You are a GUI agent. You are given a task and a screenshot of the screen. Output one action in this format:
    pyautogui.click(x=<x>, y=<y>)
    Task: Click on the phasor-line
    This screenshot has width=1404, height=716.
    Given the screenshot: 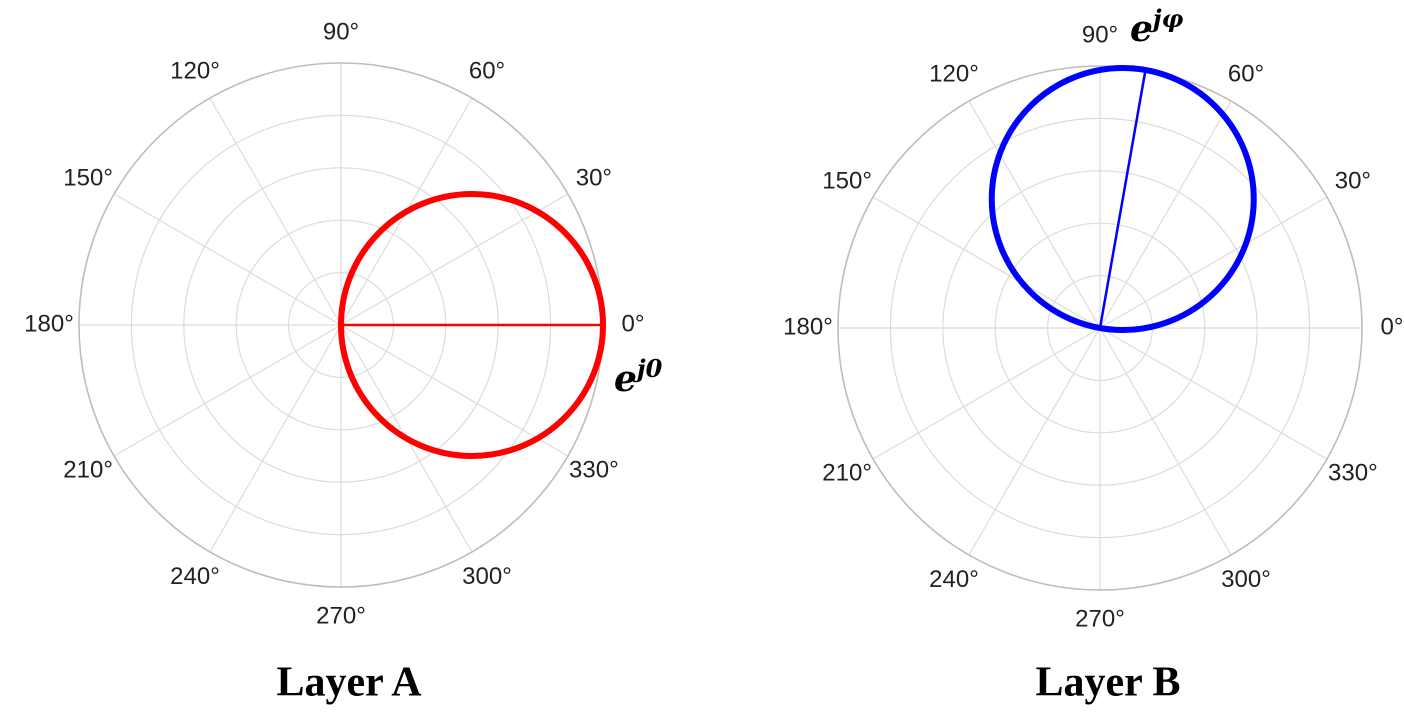 What is the action you would take?
    pyautogui.click(x=1122, y=199)
    